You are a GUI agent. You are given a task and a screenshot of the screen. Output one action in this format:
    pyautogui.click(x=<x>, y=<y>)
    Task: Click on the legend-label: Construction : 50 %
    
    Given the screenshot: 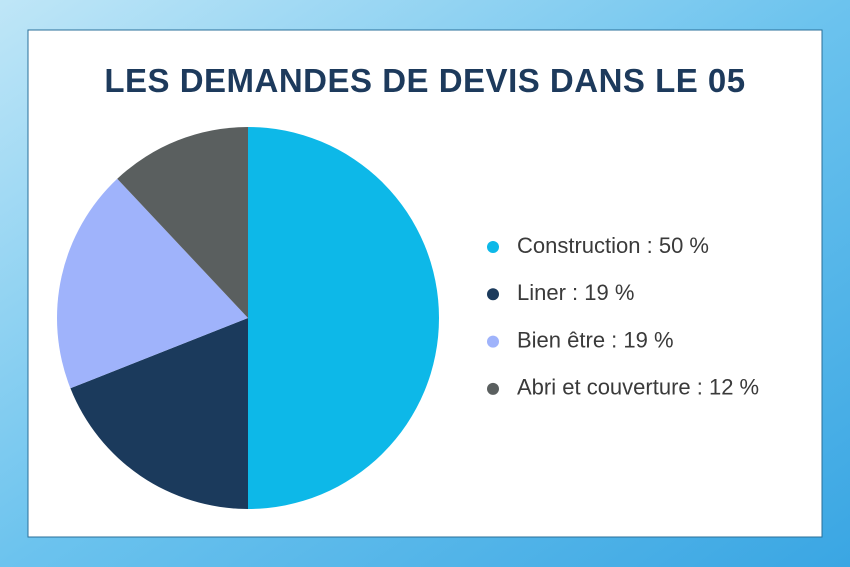 What is the action you would take?
    pyautogui.click(x=613, y=245)
    